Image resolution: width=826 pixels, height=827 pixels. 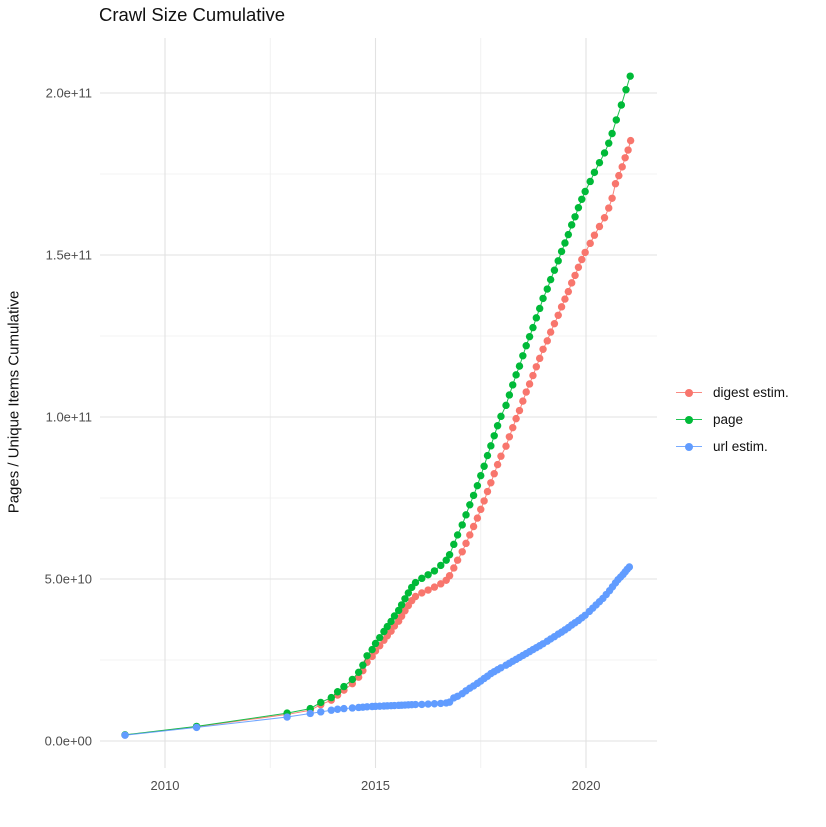 What do you see at coordinates (68, 741) in the screenshot?
I see `y-tick-label: 0.0e+00` at bounding box center [68, 741].